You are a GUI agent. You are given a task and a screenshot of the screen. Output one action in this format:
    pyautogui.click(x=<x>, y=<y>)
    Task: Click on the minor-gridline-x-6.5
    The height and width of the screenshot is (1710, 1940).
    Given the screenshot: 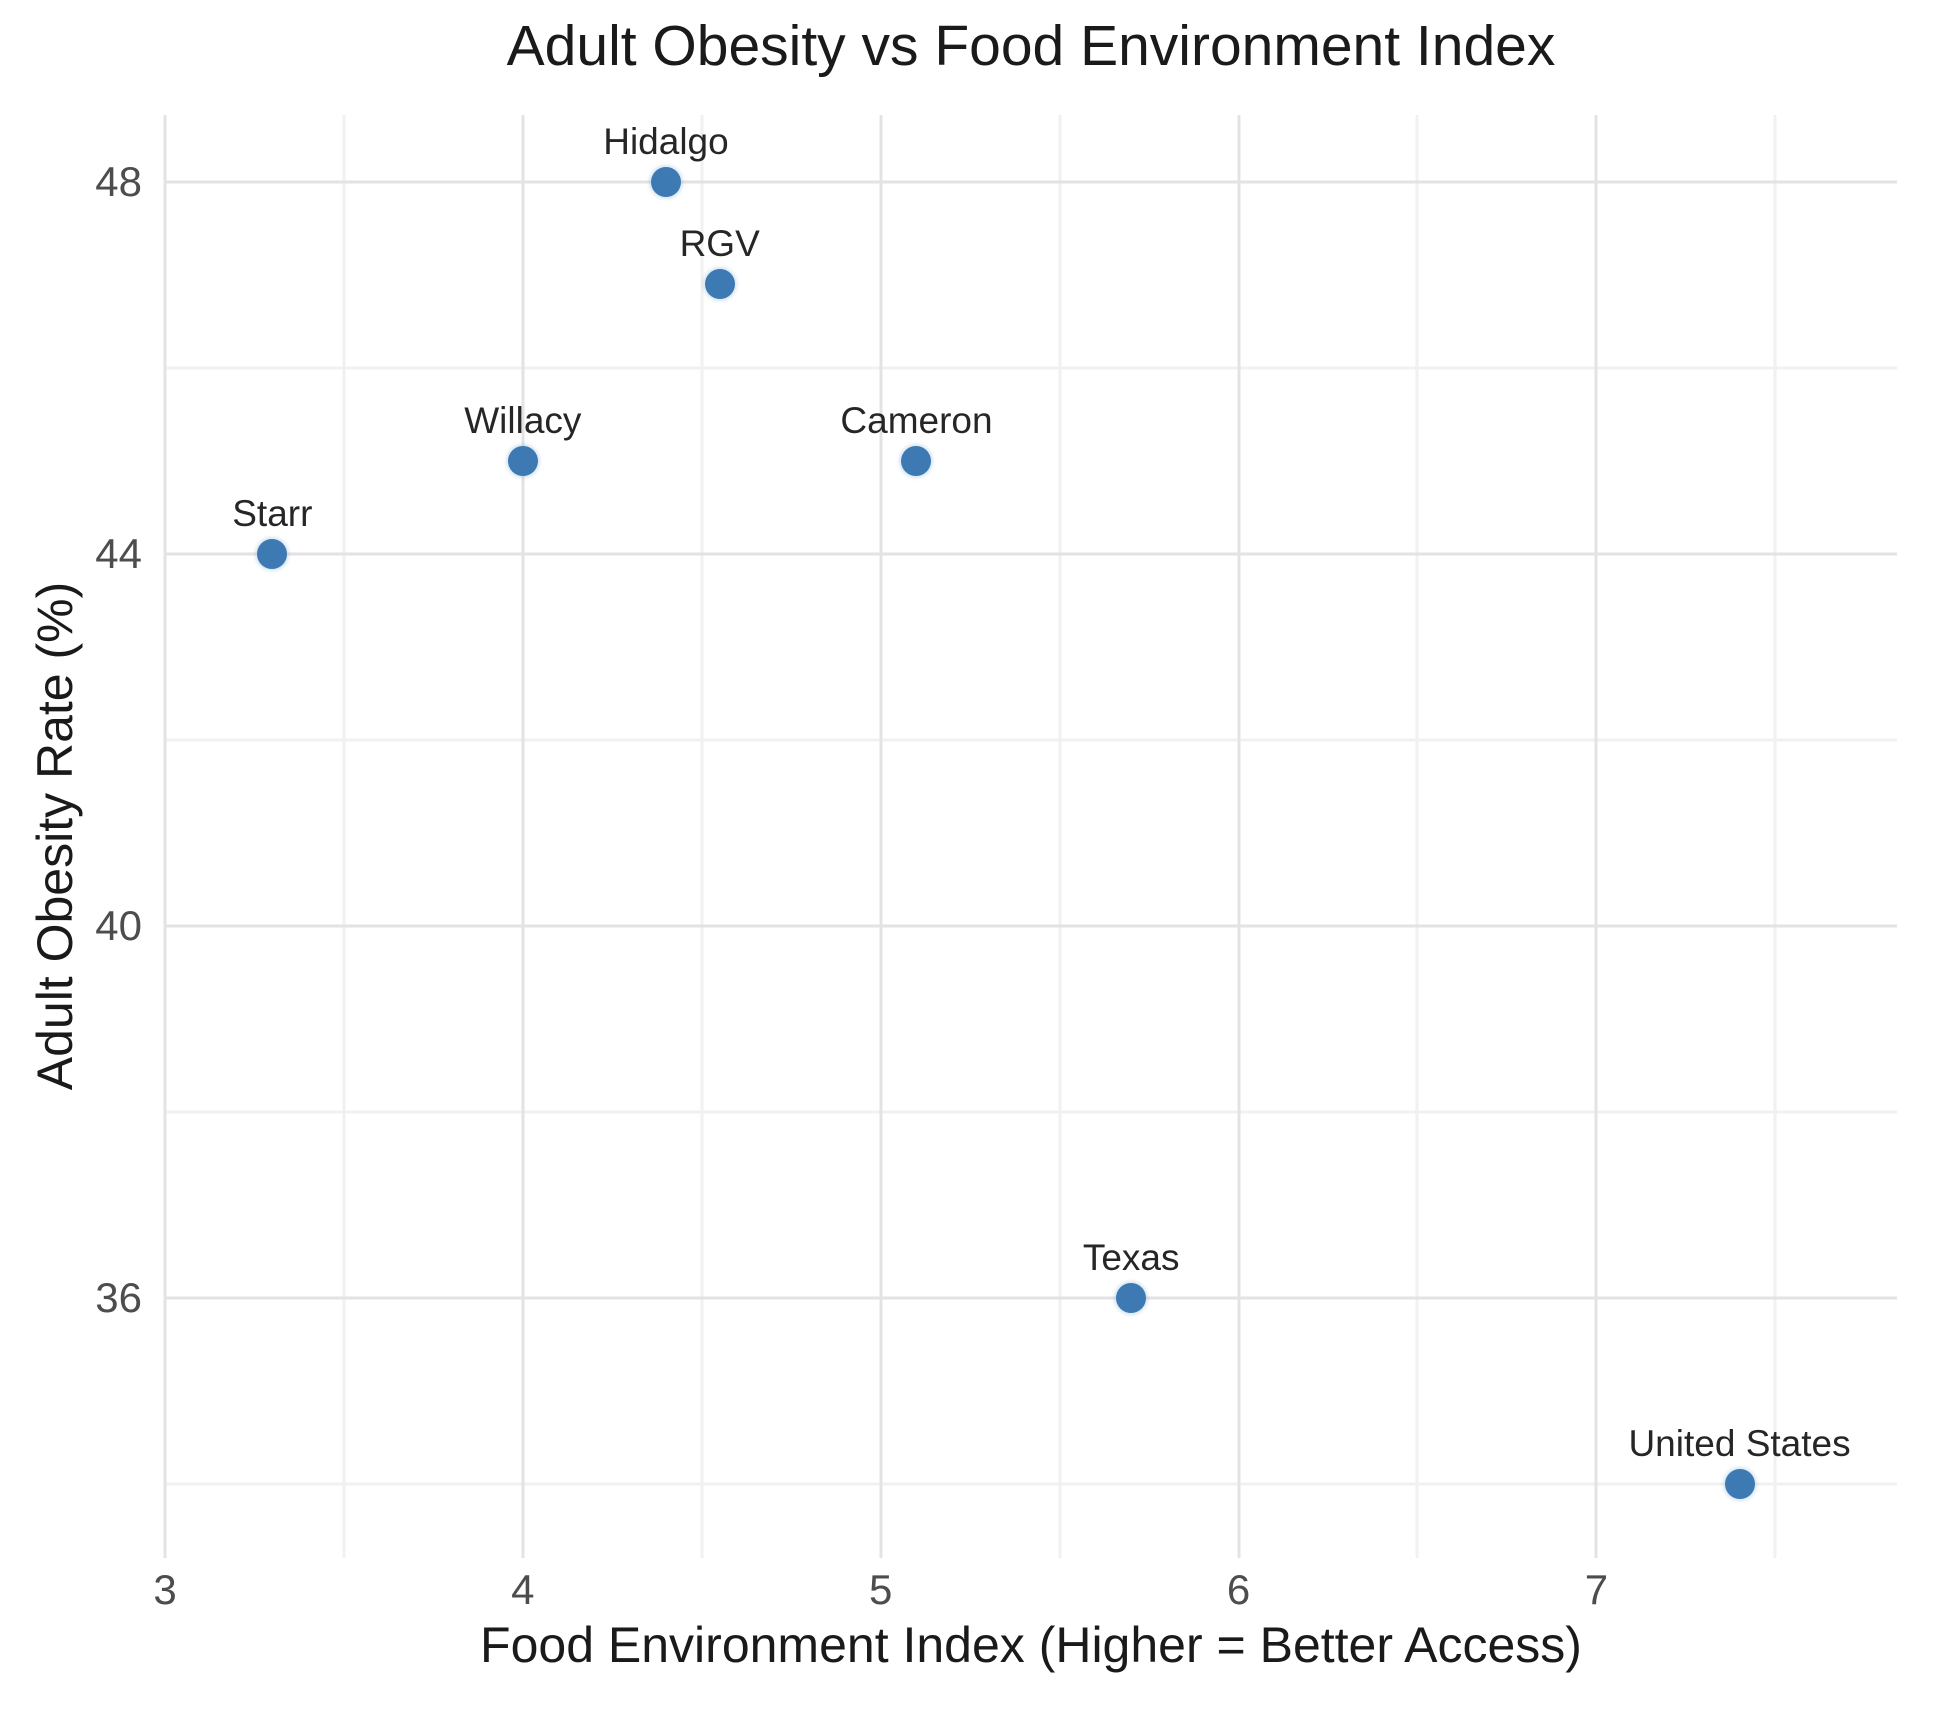 What is the action you would take?
    pyautogui.click(x=1417, y=836)
    